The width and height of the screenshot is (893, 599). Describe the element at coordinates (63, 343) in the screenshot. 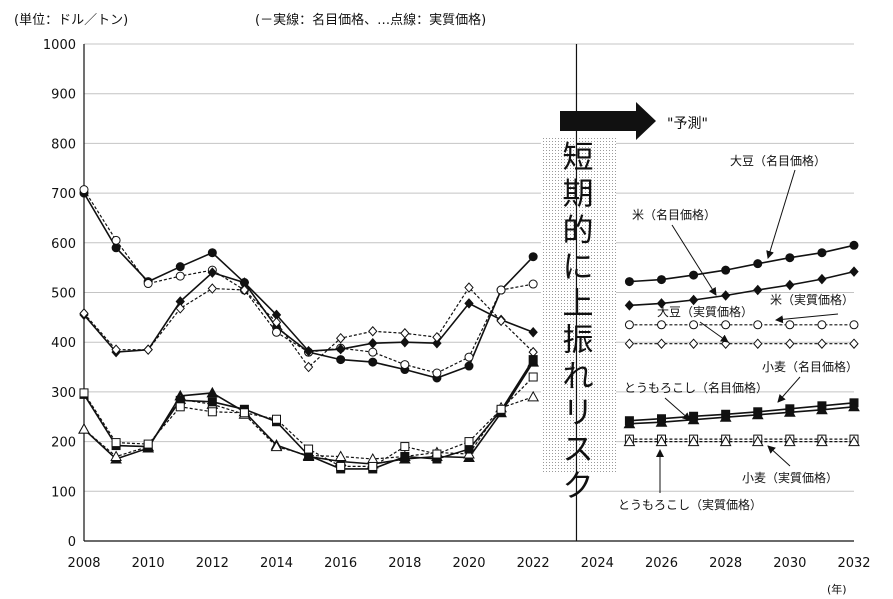

I see `y-tick-label: 400` at that location.